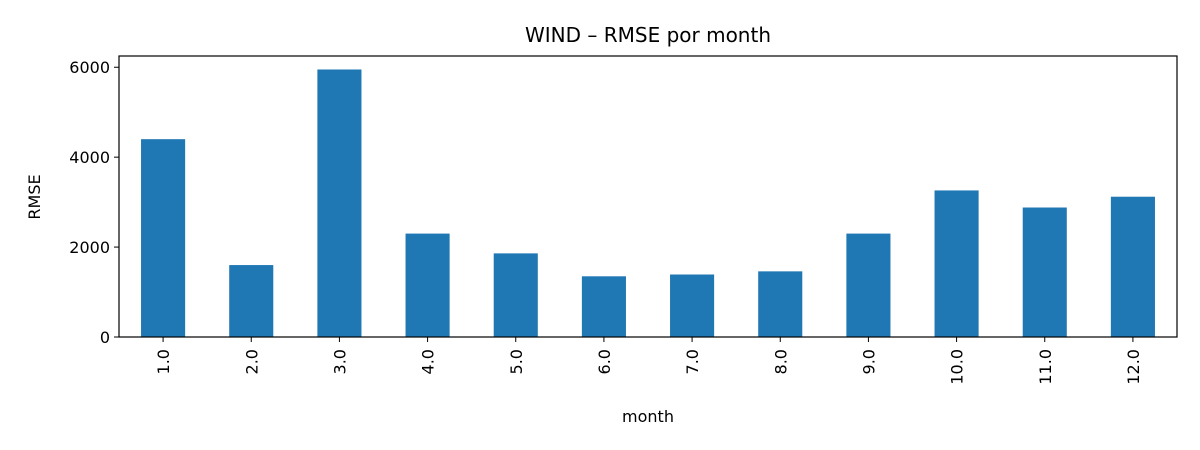 This screenshot has width=1200, height=450. What do you see at coordinates (163, 238) in the screenshot?
I see `bar-1.0` at bounding box center [163, 238].